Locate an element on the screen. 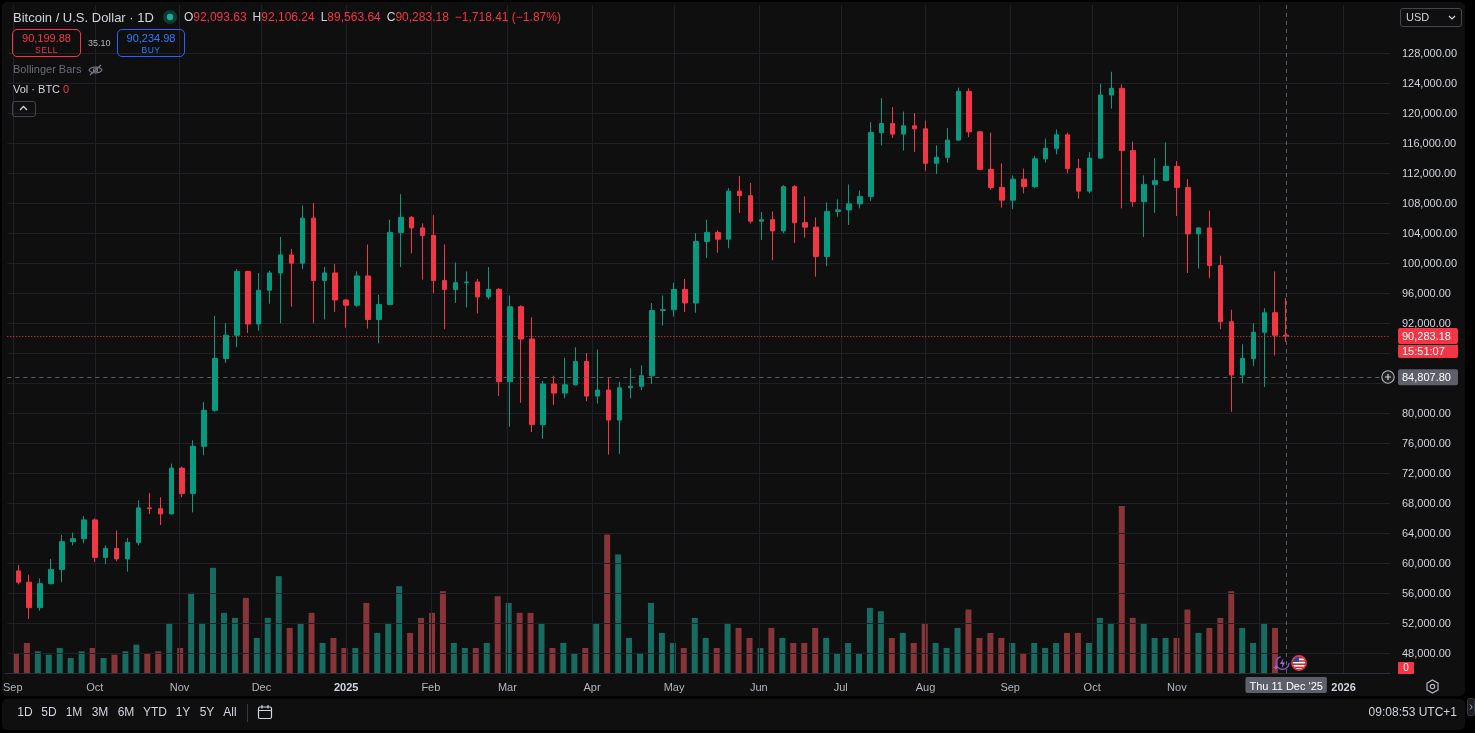 This screenshot has width=1475, height=733. text: 1M is located at coordinates (74, 712).